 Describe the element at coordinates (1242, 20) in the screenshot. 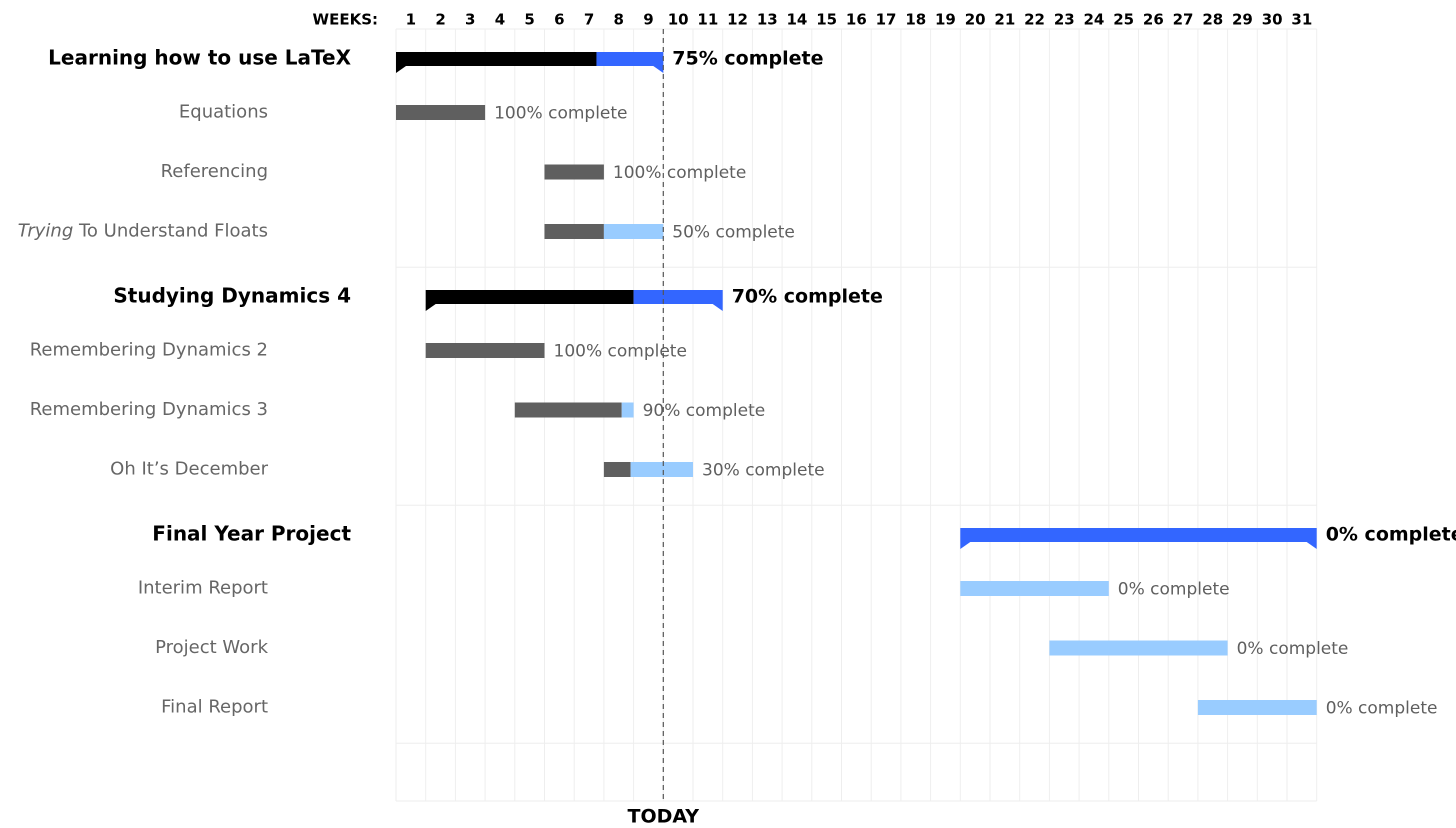

I see `week-tick-label: 29` at that location.